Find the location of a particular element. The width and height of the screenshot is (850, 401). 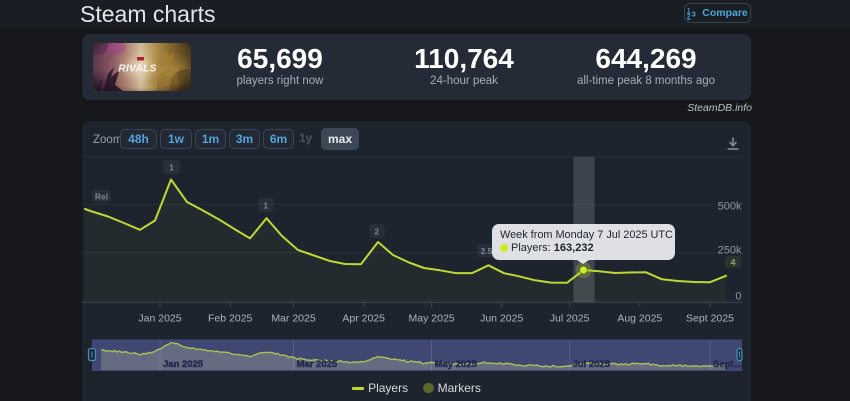

svg-text: 0 is located at coordinates (738, 297).